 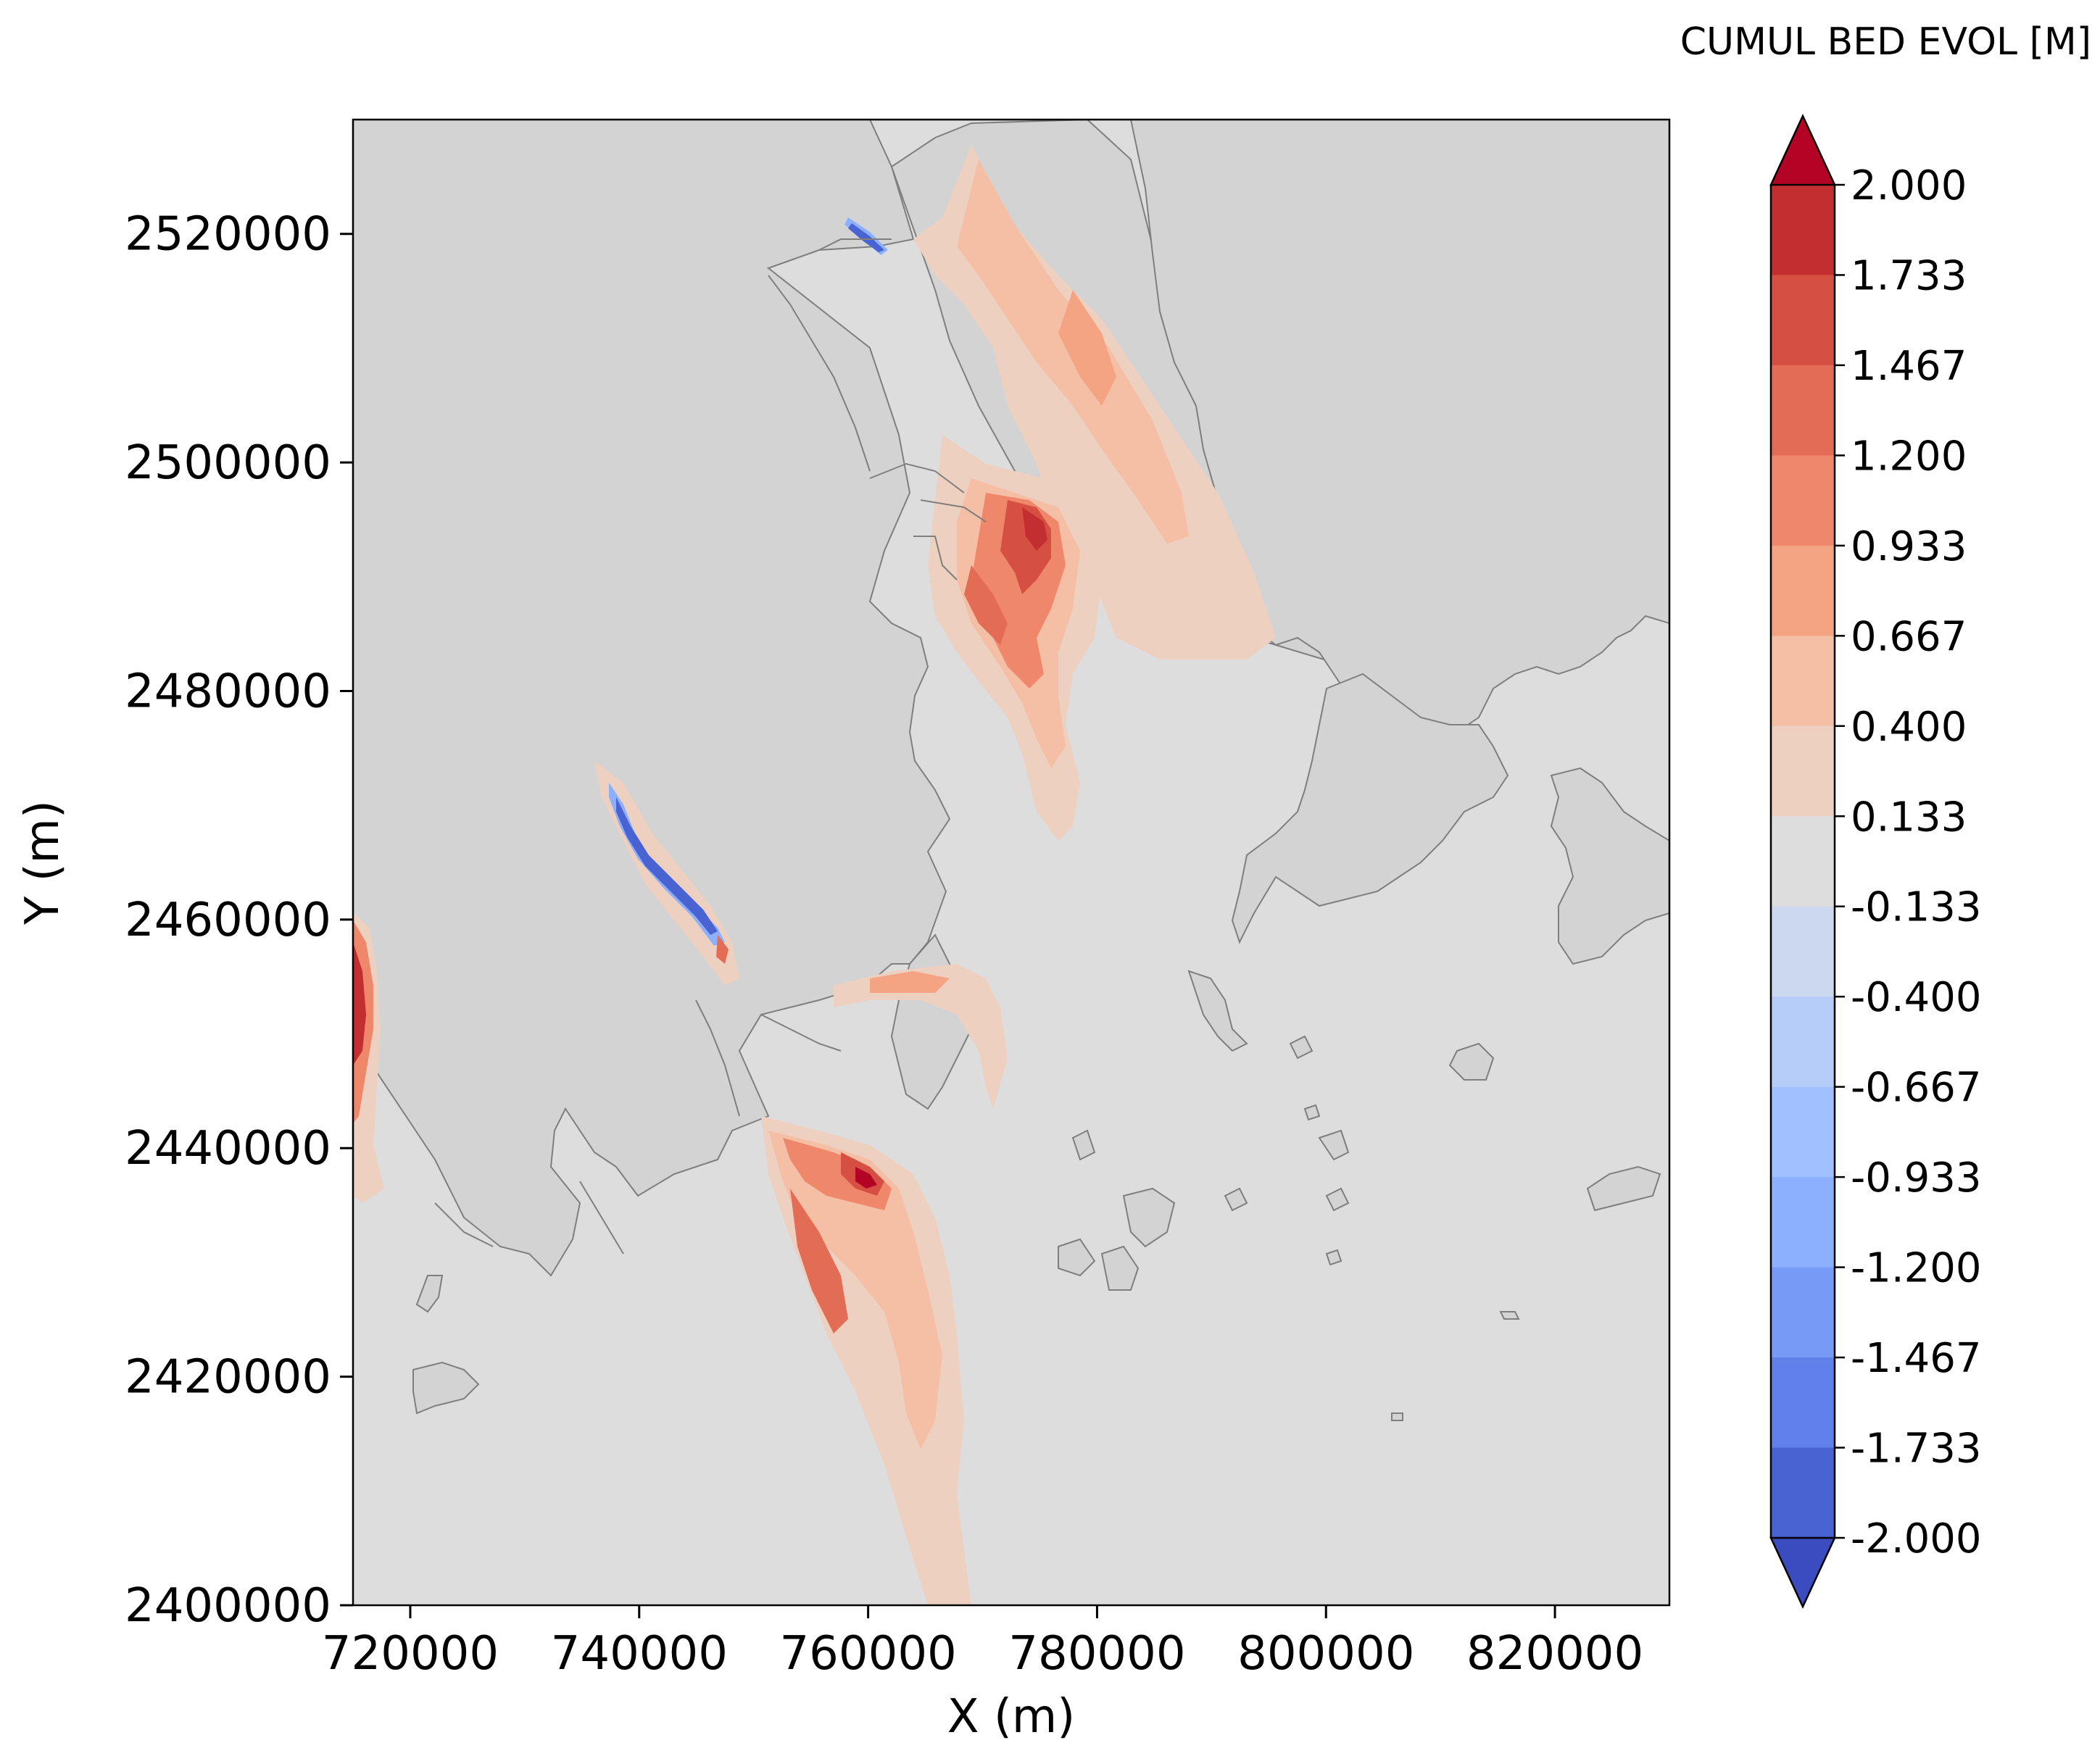 What do you see at coordinates (228, 691) in the screenshot?
I see `y-tick-label: 2480000` at bounding box center [228, 691].